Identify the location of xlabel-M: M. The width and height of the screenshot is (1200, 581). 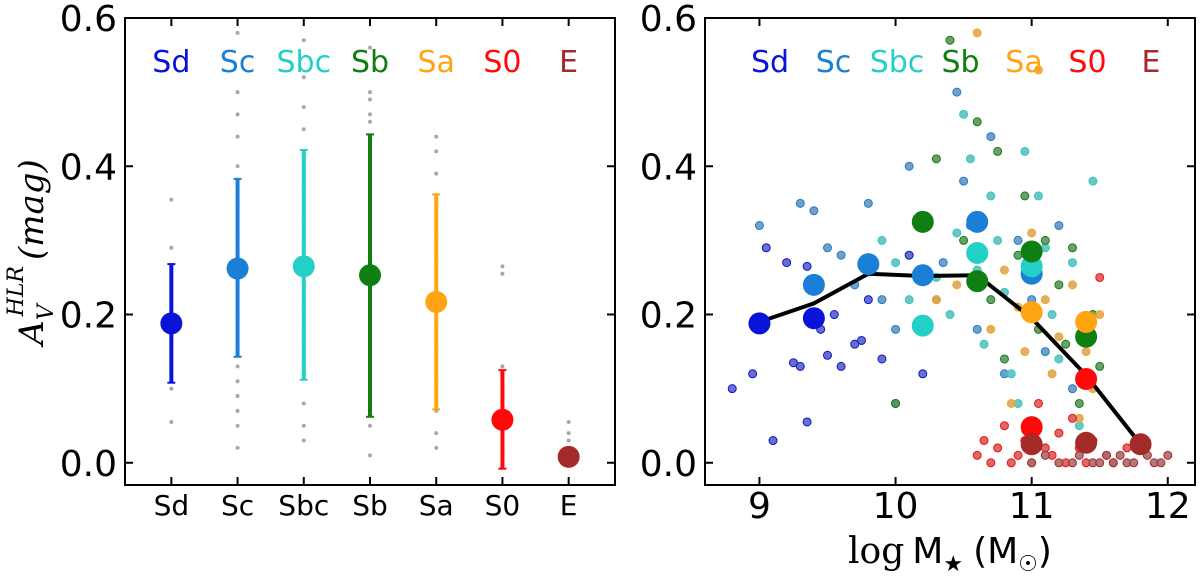
(927, 551).